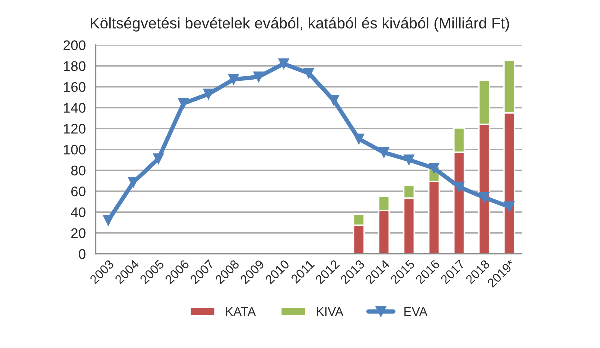  What do you see at coordinates (75, 87) in the screenshot?
I see `y-tick-label: 160` at bounding box center [75, 87].